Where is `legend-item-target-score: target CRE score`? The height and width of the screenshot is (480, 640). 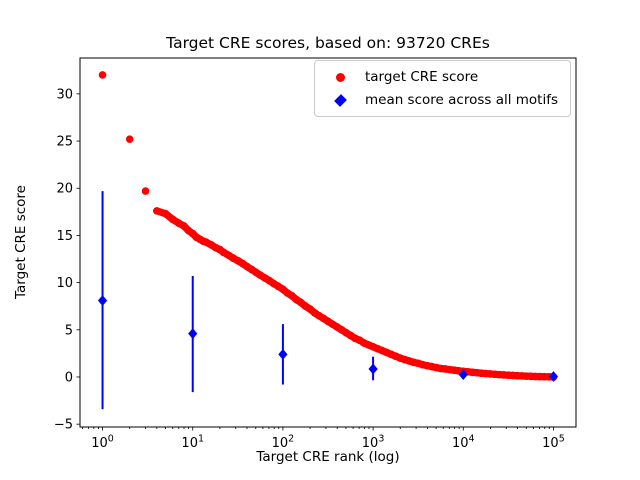 legend-item-target-score: target CRE score is located at coordinates (442, 77).